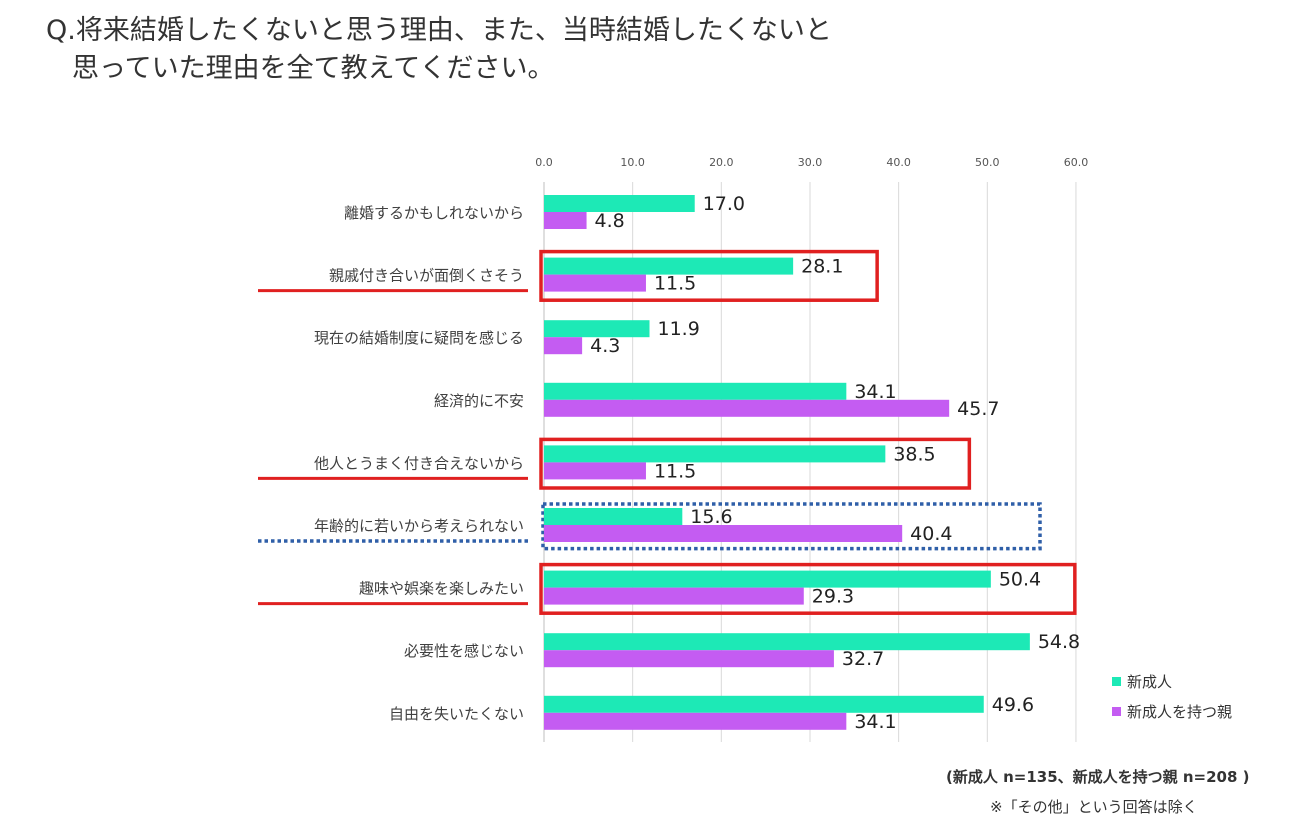 Image resolution: width=1292 pixels, height=838 pixels. What do you see at coordinates (439, 30) in the screenshot?
I see `question-line-1: Q.将来結婚したくないと思う理由、また、当時結婚したくないと` at bounding box center [439, 30].